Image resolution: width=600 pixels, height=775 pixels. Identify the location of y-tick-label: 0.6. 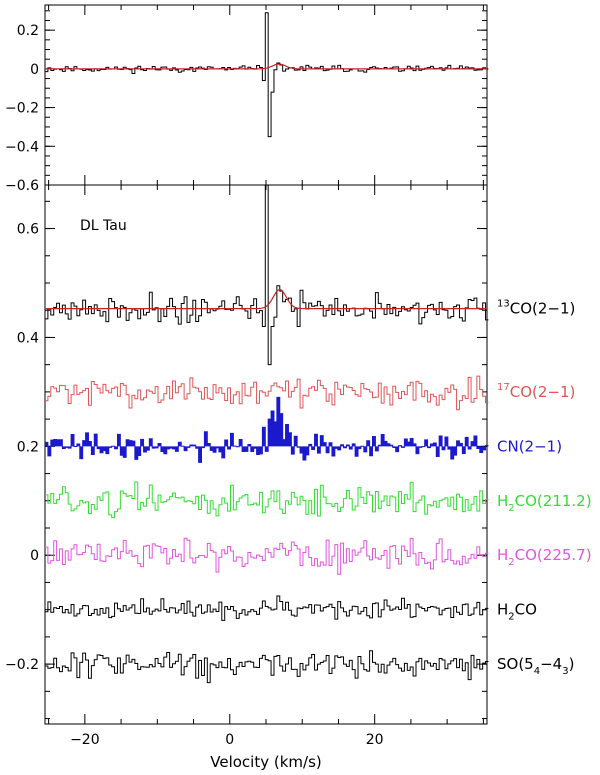
(28, 230).